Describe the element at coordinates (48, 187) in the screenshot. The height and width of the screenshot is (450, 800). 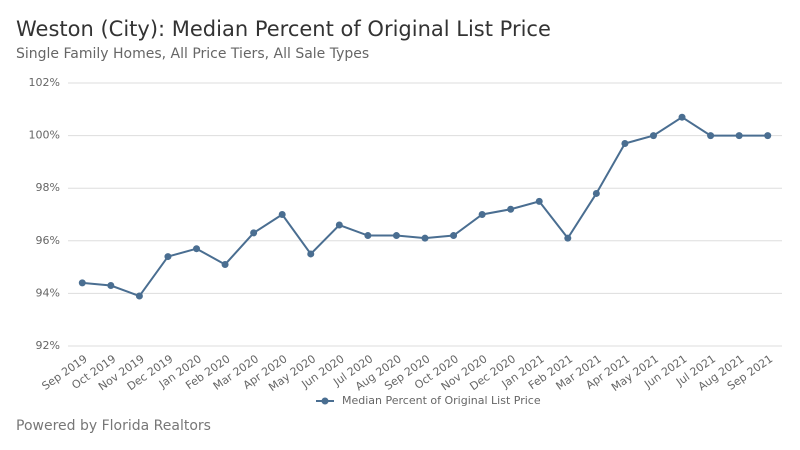
I see `y-tick-label: 98%` at that location.